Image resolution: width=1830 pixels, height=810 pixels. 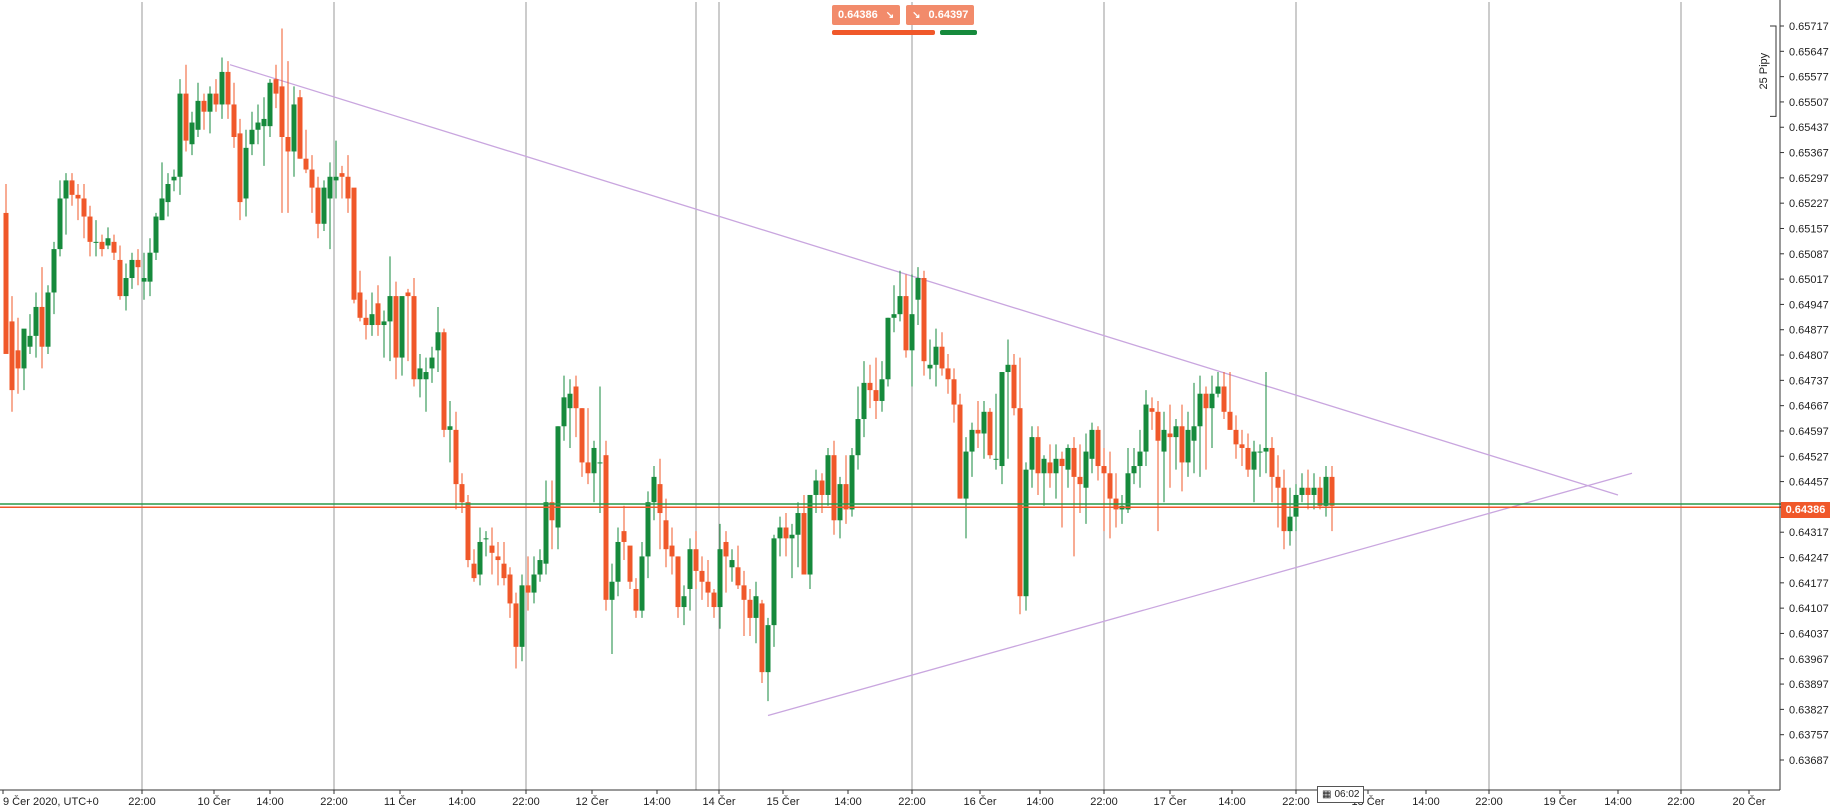 What do you see at coordinates (1169, 801) in the screenshot?
I see `x-tick-label: 17 Čer` at bounding box center [1169, 801].